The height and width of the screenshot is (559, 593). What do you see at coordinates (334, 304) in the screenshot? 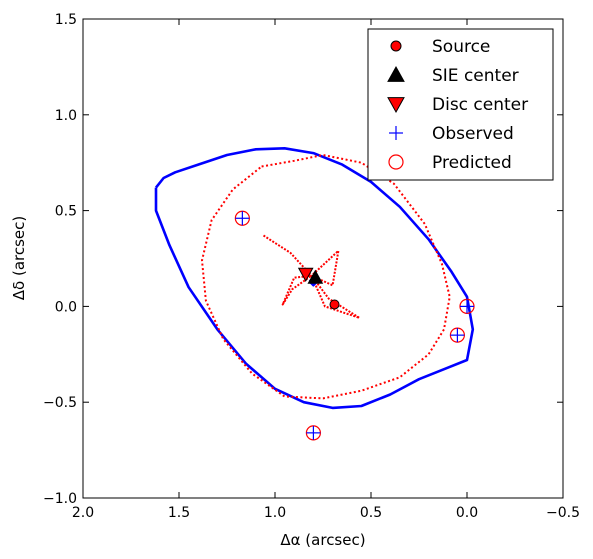
I see `source-point` at bounding box center [334, 304].